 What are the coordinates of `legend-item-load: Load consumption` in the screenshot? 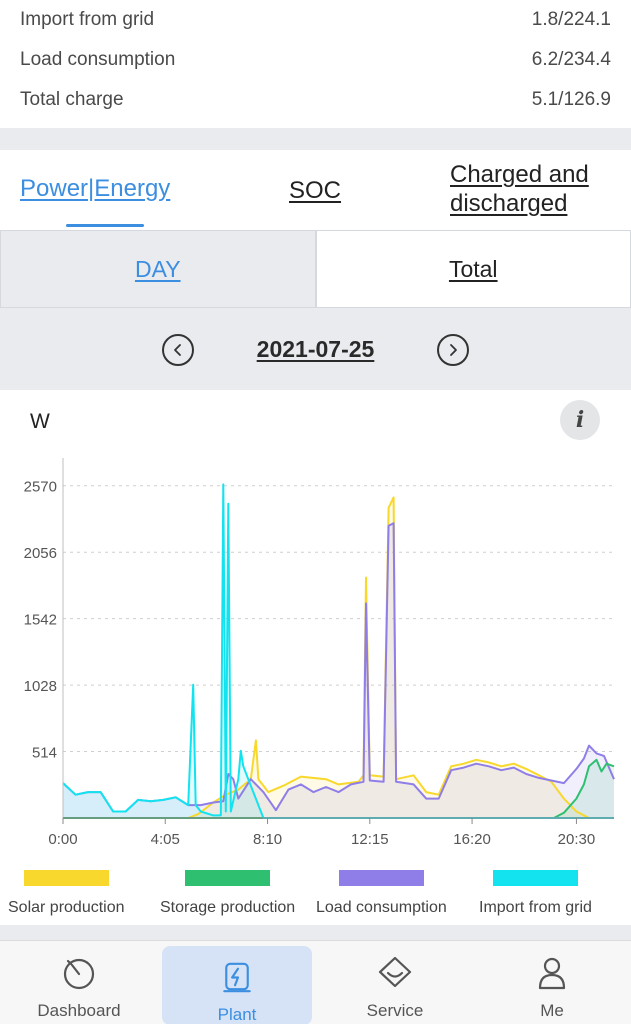 It's located at (381, 893).